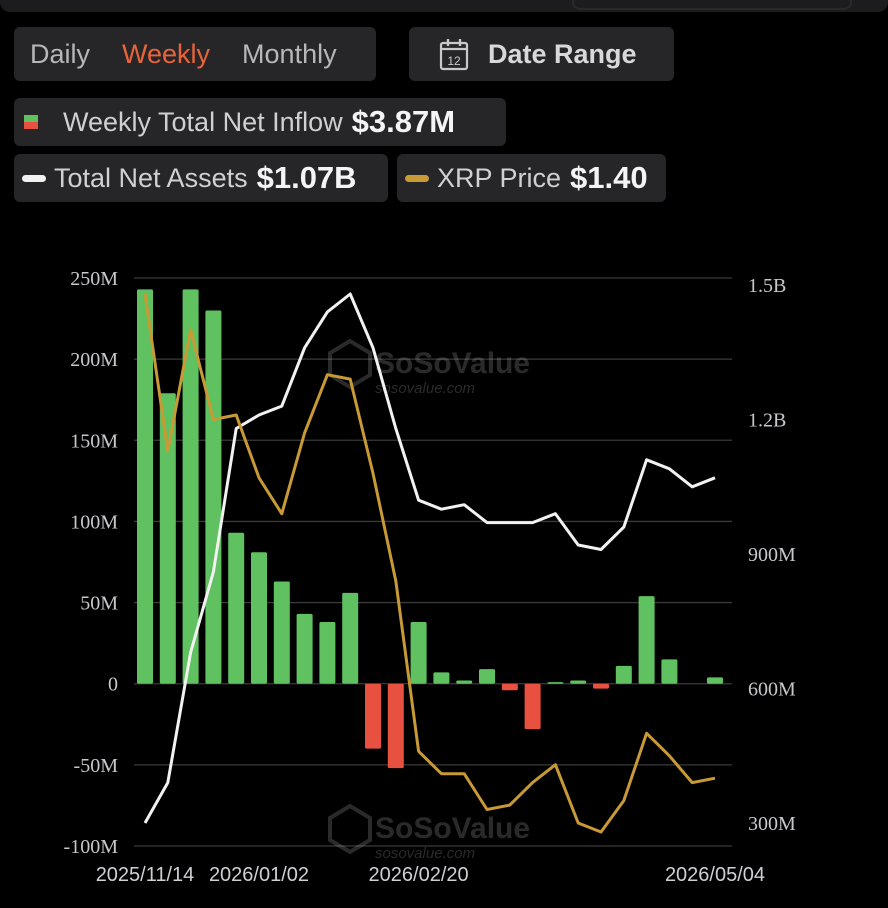  What do you see at coordinates (94, 522) in the screenshot?
I see `y-tick-label-left: 100M` at bounding box center [94, 522].